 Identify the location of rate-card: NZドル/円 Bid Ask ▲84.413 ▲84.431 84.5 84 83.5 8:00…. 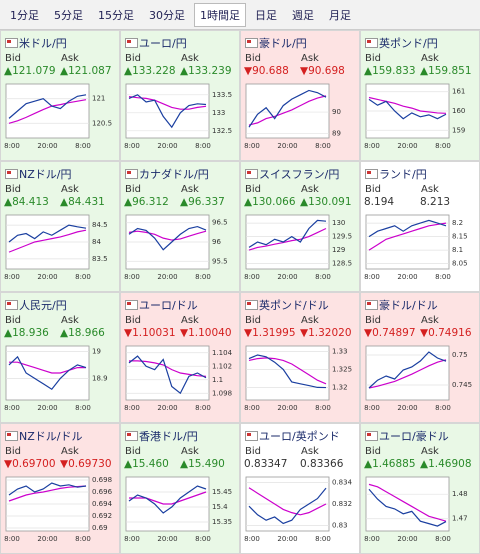
(60, 226).